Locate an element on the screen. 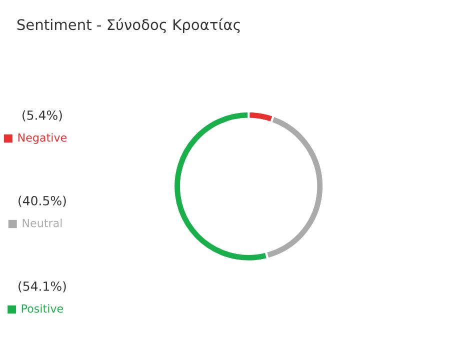  data-label: (54.1%) is located at coordinates (42, 286).